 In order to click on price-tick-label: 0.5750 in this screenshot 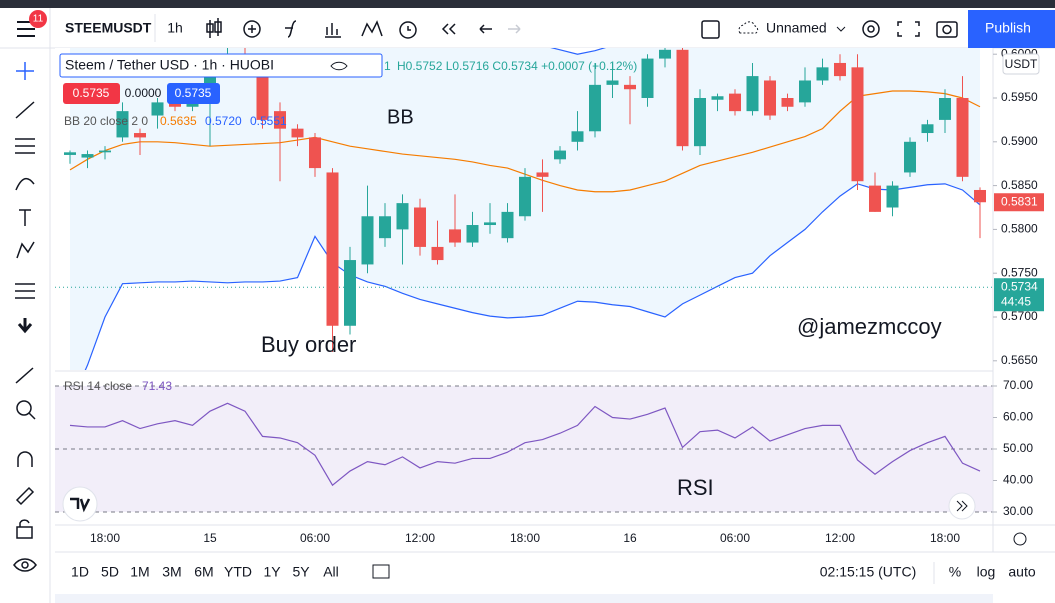, I will do `click(1019, 272)`.